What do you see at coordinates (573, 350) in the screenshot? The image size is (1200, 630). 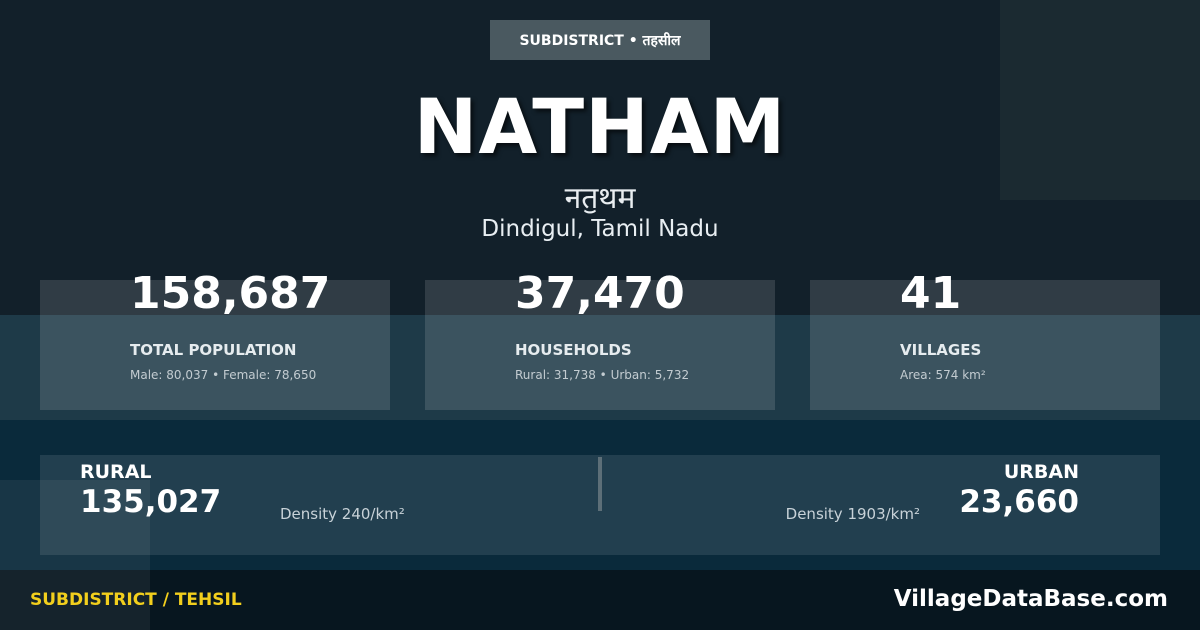 I see `stat-label: HOUSEHOLDS` at bounding box center [573, 350].